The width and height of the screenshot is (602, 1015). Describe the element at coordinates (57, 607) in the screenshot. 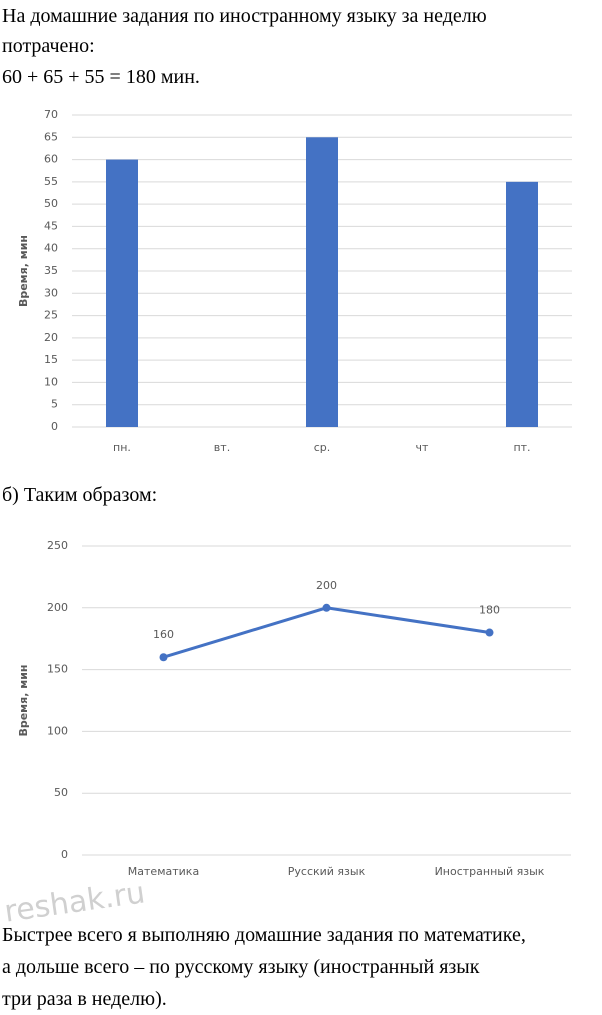

I see `y-tick-label: 200` at that location.